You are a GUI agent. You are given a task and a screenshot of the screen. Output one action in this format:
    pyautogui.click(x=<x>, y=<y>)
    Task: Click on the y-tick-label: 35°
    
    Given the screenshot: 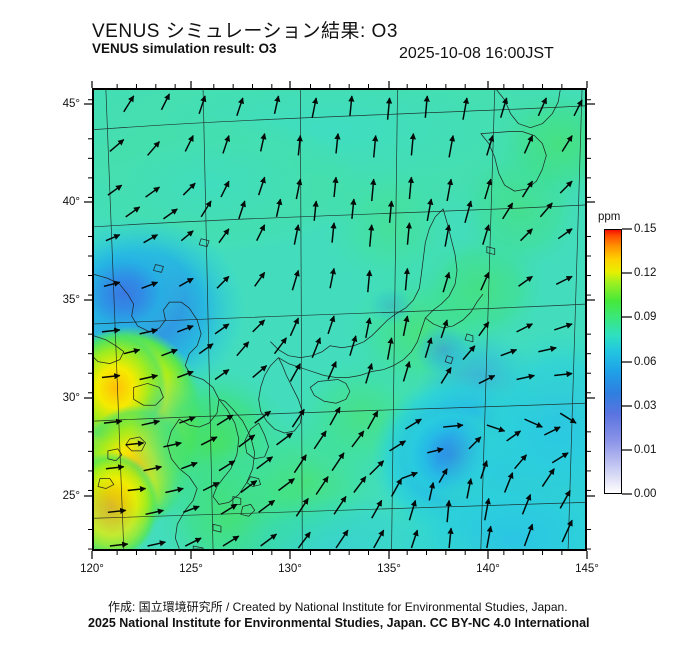 What is the action you would take?
    pyautogui.click(x=71, y=300)
    